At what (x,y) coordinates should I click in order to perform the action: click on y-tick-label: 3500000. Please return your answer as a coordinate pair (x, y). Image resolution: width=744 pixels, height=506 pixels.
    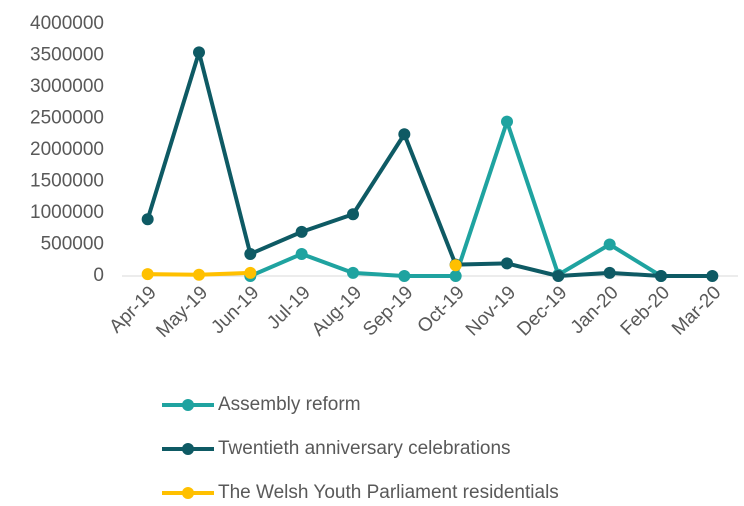
    Looking at the image, I should click on (67, 55).